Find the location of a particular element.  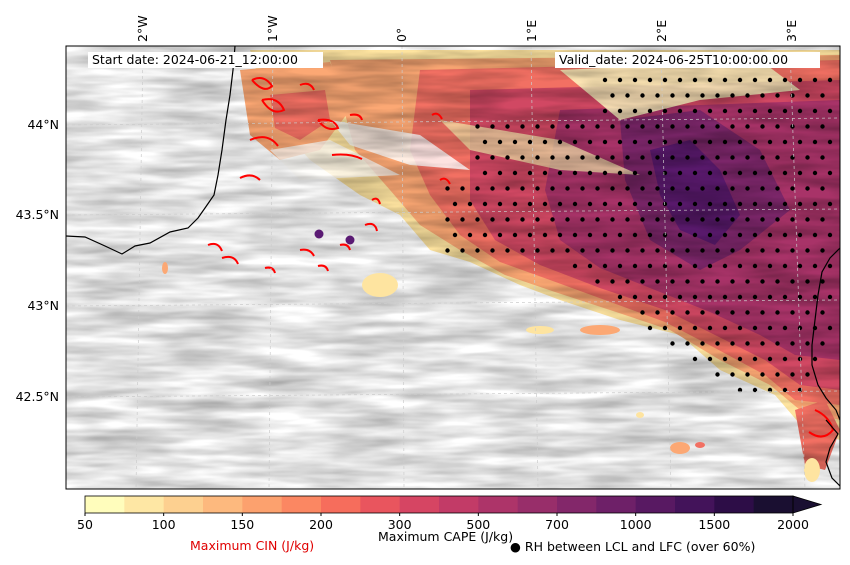

purple-marker-west is located at coordinates (319, 234).